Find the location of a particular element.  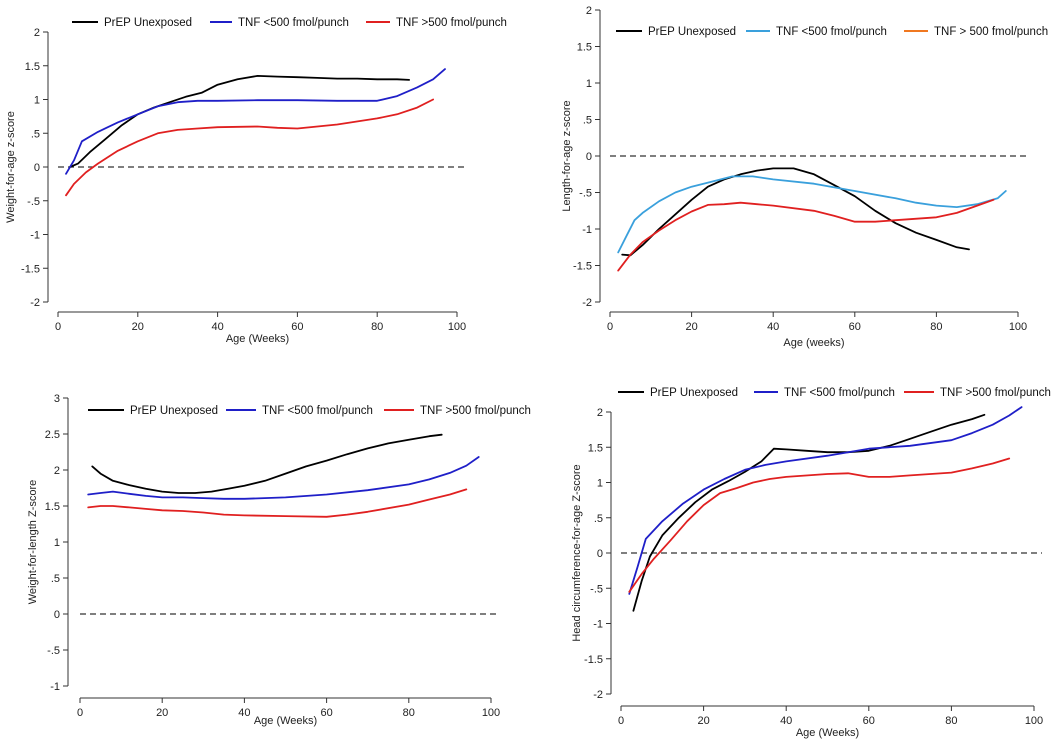

y-axis-title: Weight-for-length Z-score is located at coordinates (33, 542).